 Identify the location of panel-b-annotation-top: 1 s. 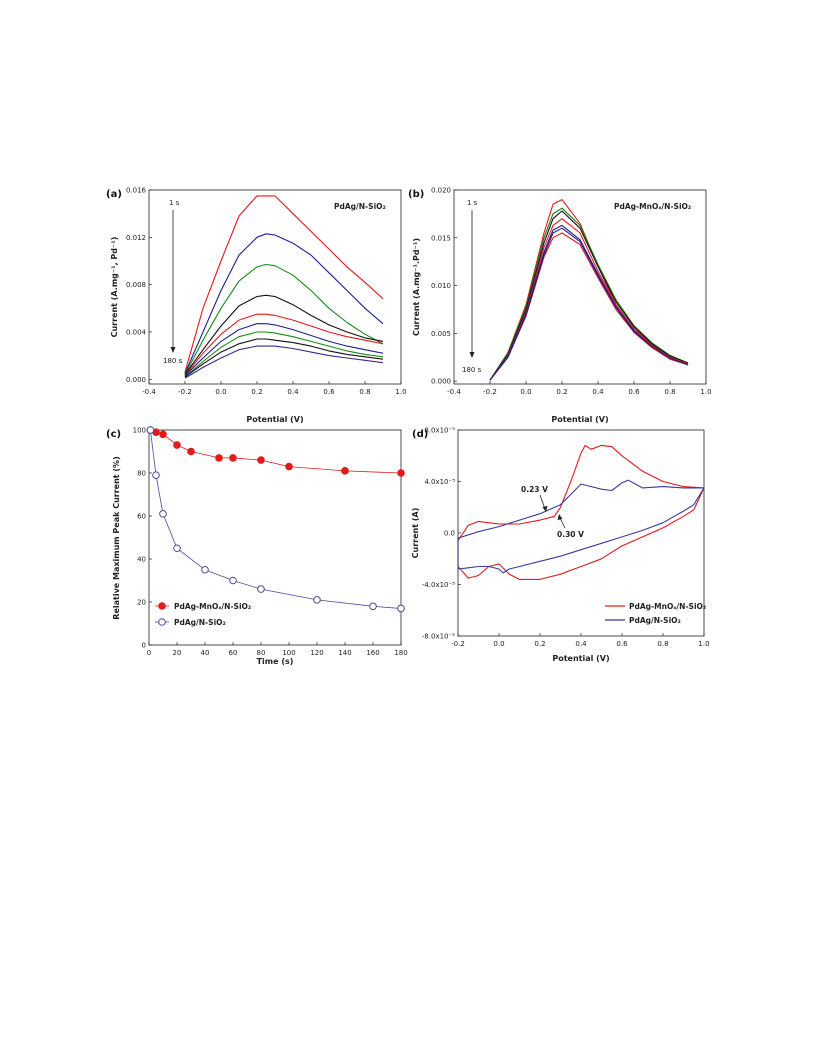
(472, 203).